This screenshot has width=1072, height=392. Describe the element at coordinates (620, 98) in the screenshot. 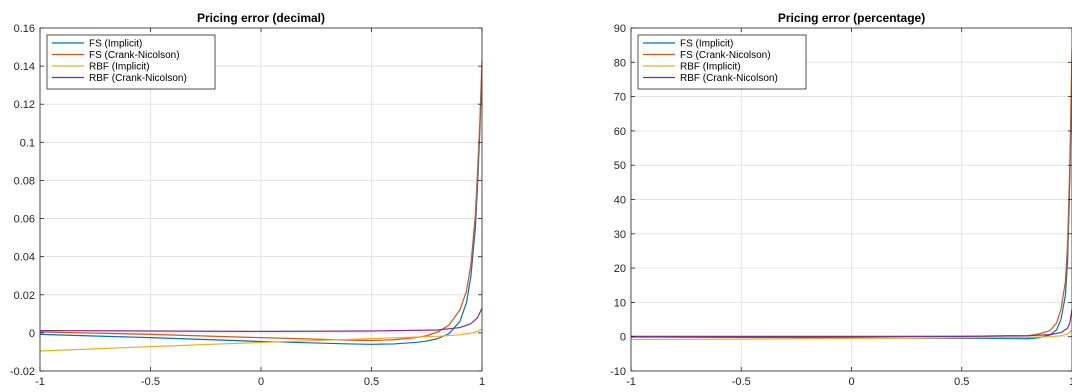

I see `y-tick-label: 70` at that location.